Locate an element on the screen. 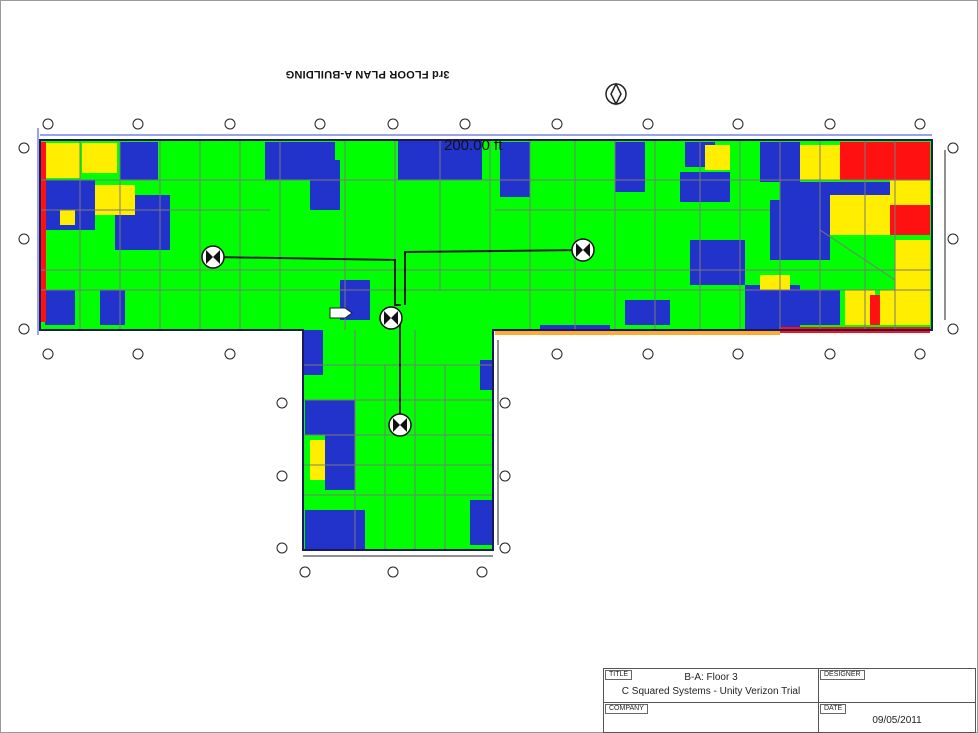 The image size is (978, 733). date-value: 09/05/2011 is located at coordinates (897, 720).